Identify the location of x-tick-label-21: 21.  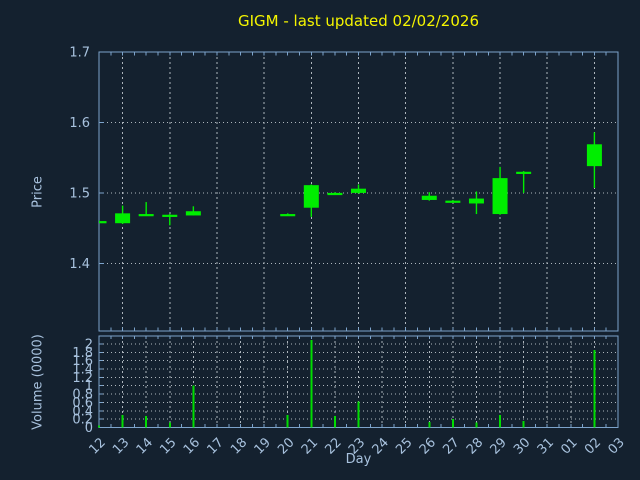
(310, 446).